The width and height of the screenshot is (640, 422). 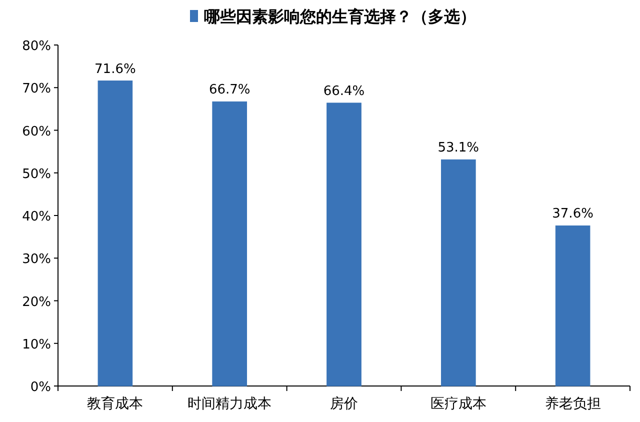 I want to click on legend-label: 哪些因素影响您的生育选择？（多选）, so click(x=340, y=16).